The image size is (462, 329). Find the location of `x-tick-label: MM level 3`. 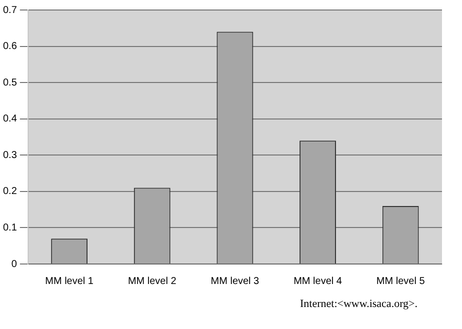

x-tick-label: MM level 3 is located at coordinates (235, 281).